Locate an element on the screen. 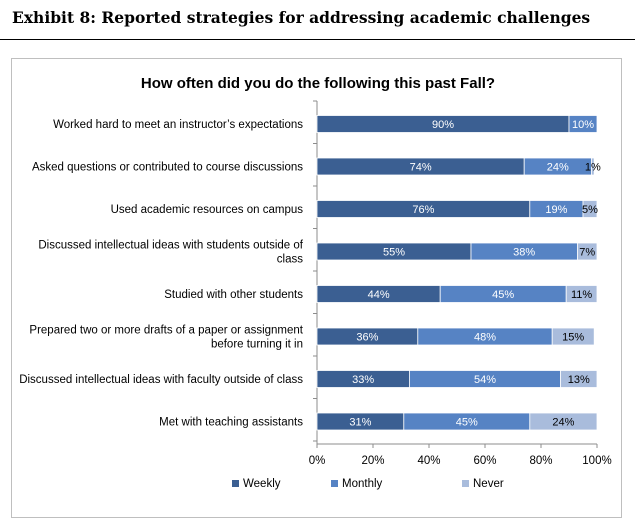  category-label-line: Met with teaching assistants is located at coordinates (231, 423).